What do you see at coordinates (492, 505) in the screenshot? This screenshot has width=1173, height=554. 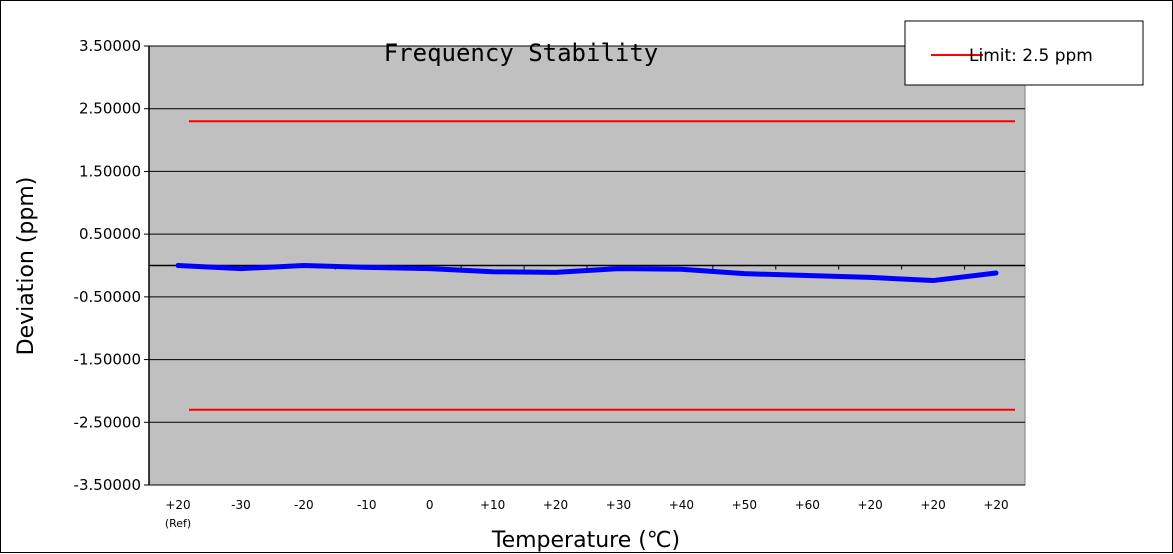 I see `x-tick-label: +10` at bounding box center [492, 505].